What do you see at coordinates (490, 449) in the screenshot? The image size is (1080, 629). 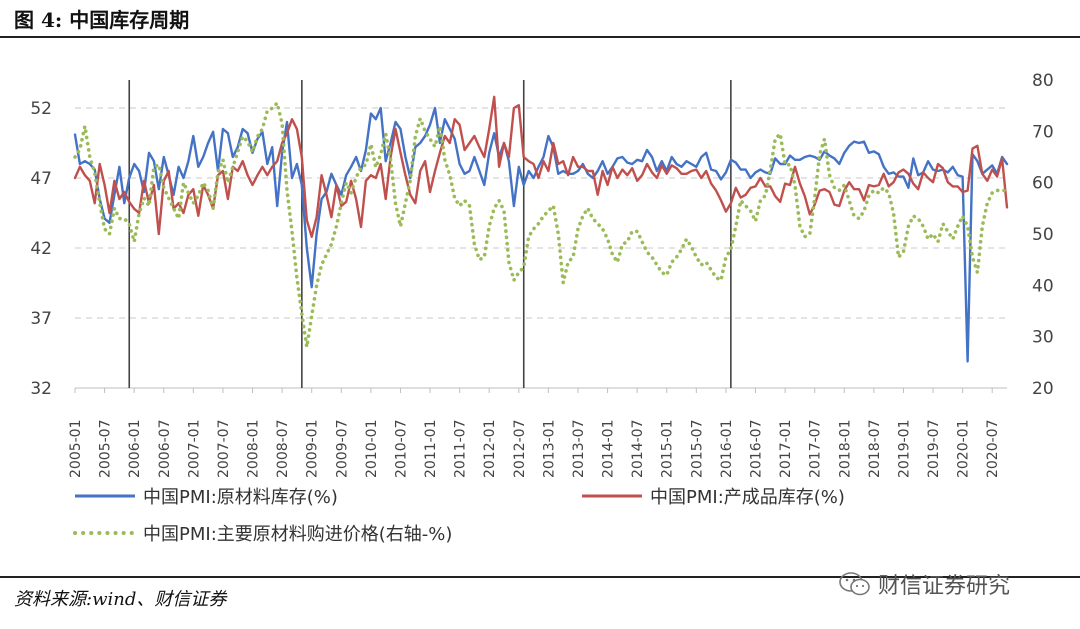 I see `x-tick-label: 2012-01` at bounding box center [490, 449].